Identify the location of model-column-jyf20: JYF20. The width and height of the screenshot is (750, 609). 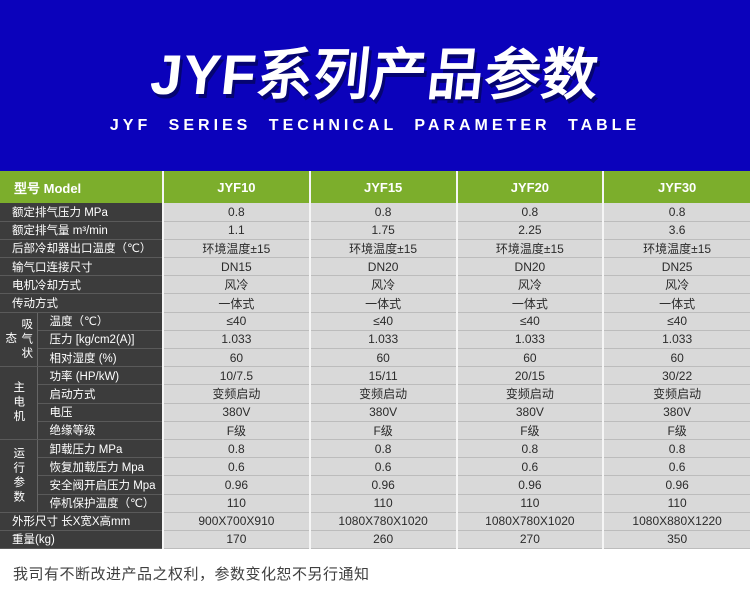
(529, 187).